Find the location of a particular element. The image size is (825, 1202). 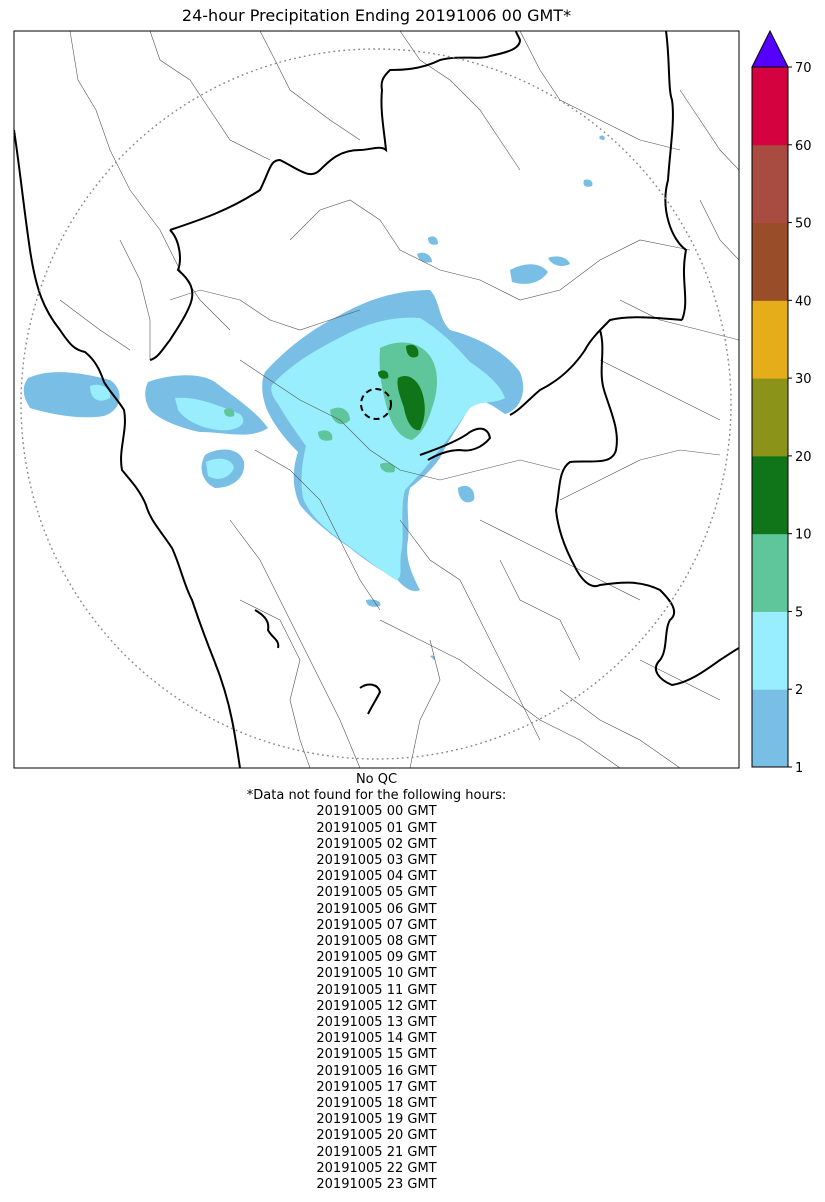

missing-hour-item: 20191005 10 GMT is located at coordinates (376, 974).